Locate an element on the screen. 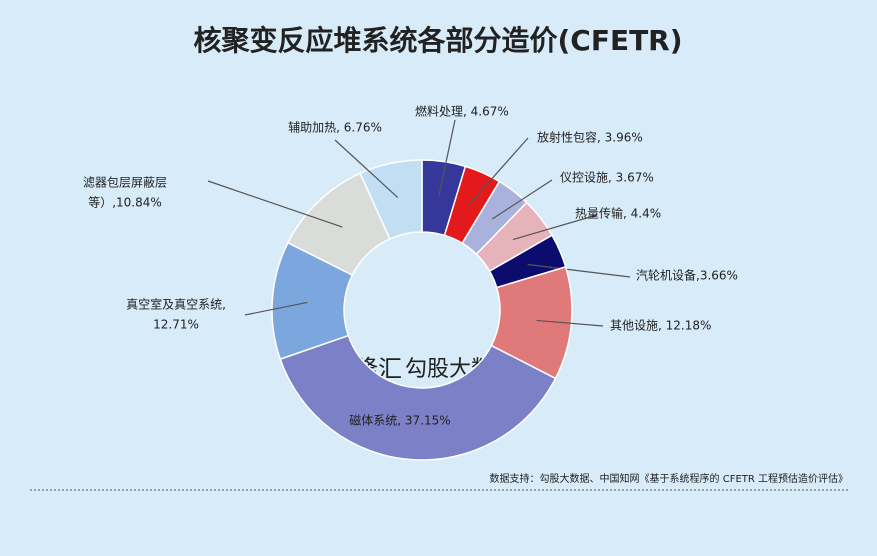  data-label: 仪控设施, 3.67% is located at coordinates (607, 178).